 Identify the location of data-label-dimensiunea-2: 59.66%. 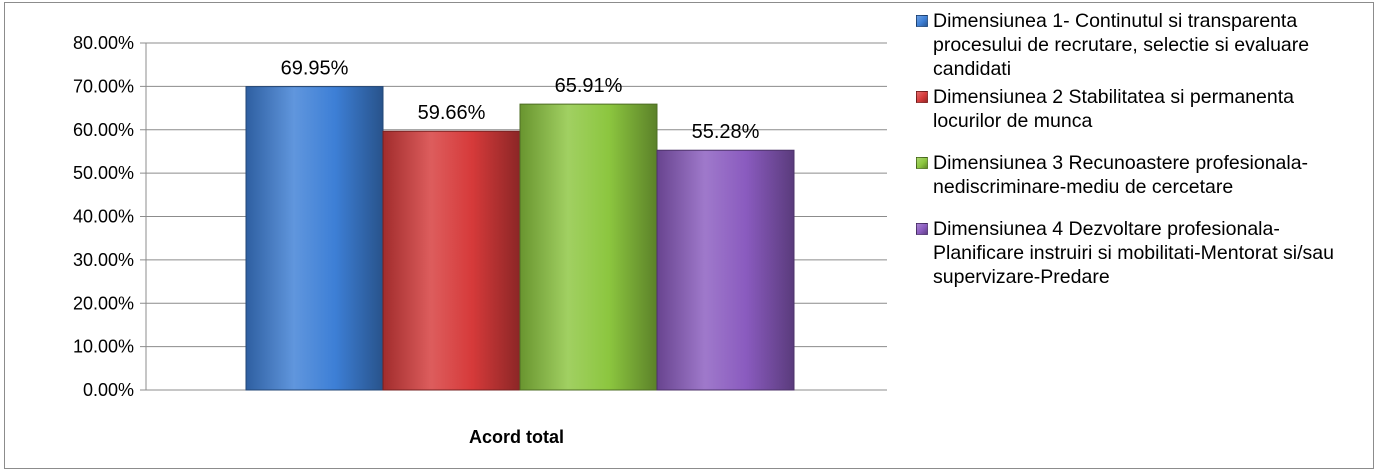
(452, 113).